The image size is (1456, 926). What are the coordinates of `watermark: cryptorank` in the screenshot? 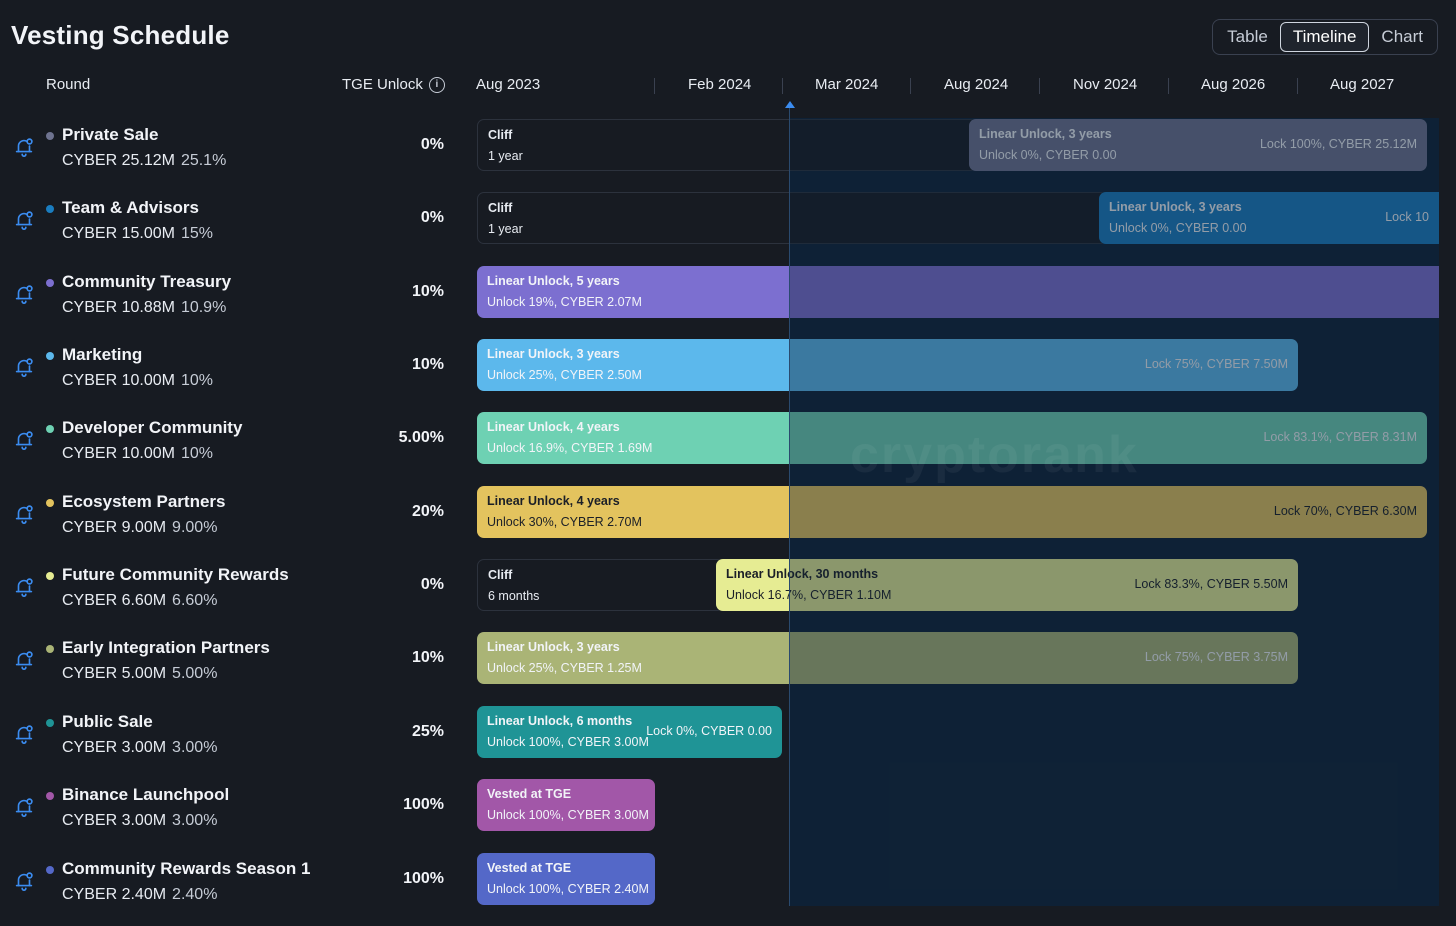 It's located at (994, 455).